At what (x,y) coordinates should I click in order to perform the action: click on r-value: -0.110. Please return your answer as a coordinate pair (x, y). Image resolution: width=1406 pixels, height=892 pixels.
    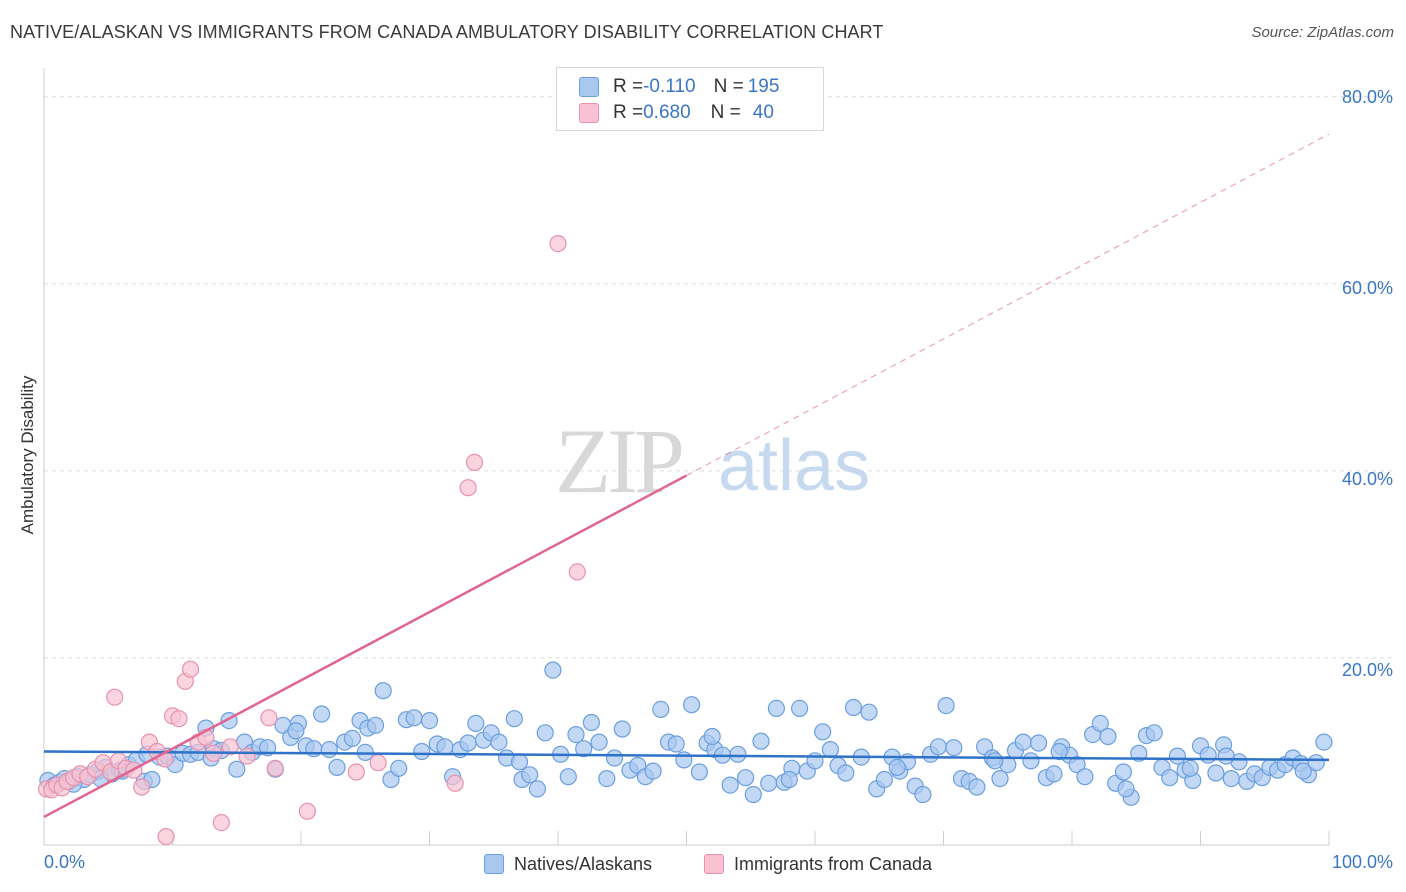
    Looking at the image, I should click on (669, 86).